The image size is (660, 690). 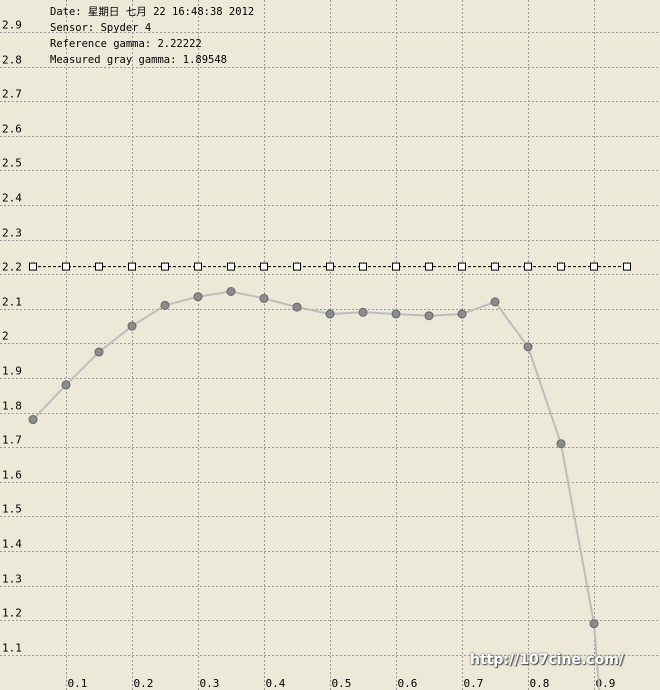 I want to click on y-tick-label: 1.7, so click(x=12, y=440).